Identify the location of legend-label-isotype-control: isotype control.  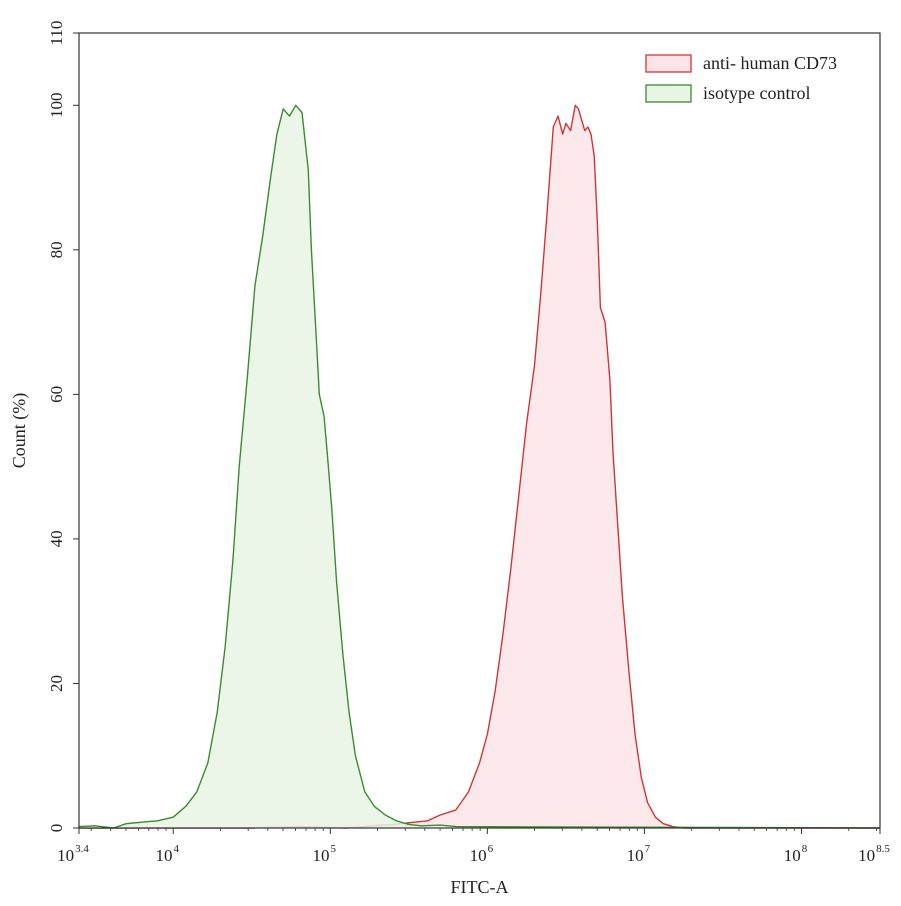
(756, 93).